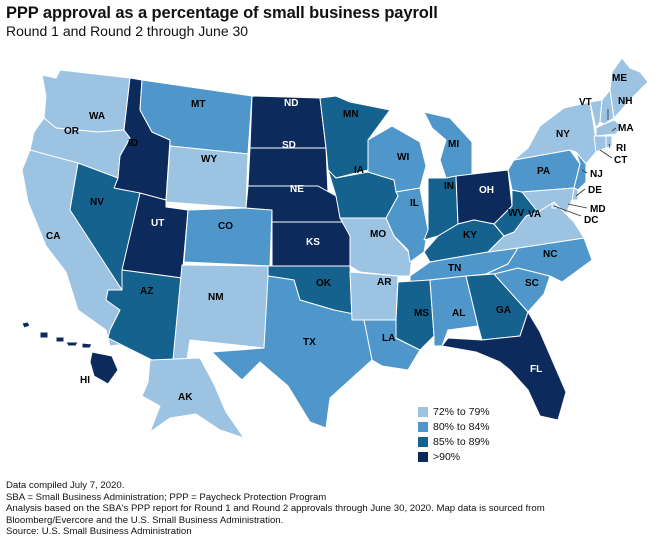  What do you see at coordinates (313, 242) in the screenshot?
I see `state-label-ks: KS` at bounding box center [313, 242].